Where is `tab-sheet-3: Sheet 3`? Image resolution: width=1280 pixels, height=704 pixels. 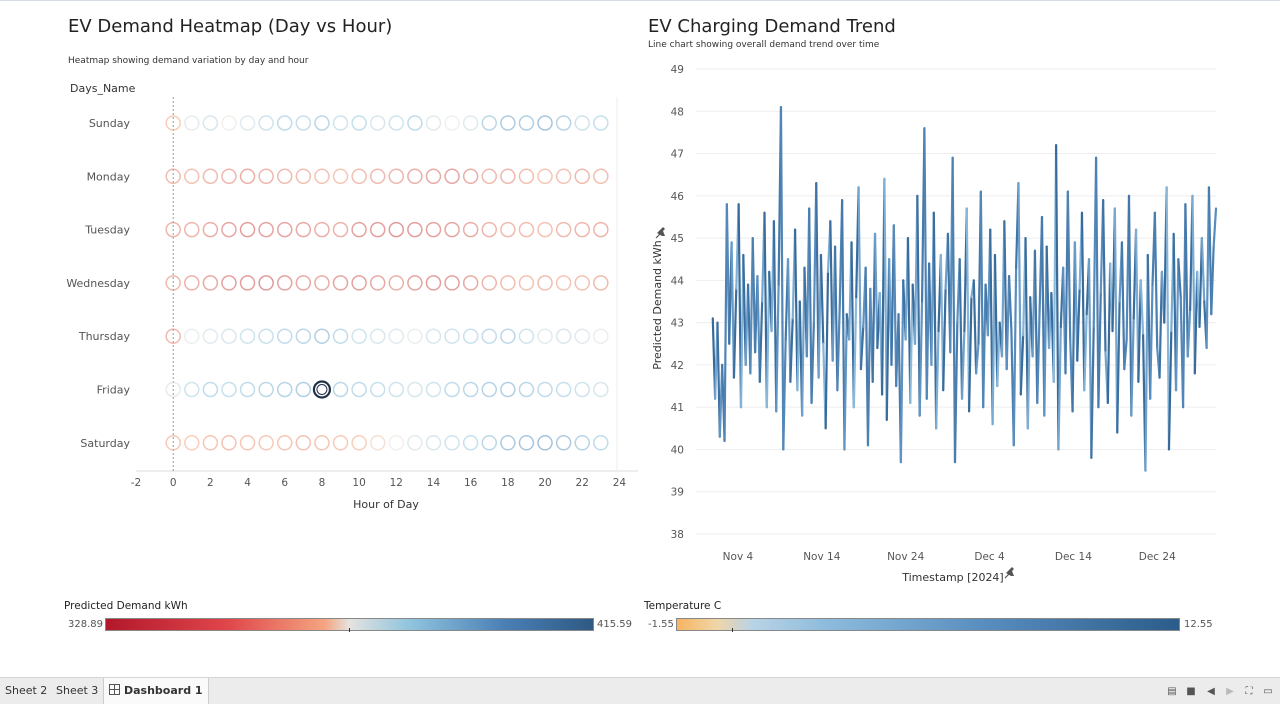 tab-sheet-3: Sheet 3 is located at coordinates (77, 690).